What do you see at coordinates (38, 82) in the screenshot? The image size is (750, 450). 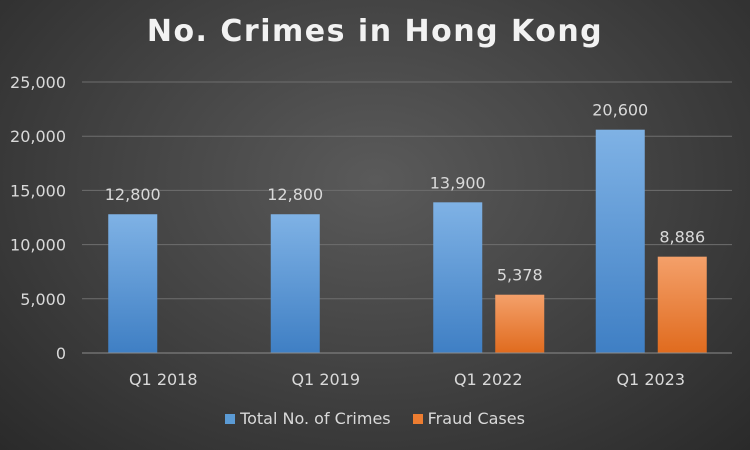 I see `y-tick-label: 25,000` at bounding box center [38, 82].